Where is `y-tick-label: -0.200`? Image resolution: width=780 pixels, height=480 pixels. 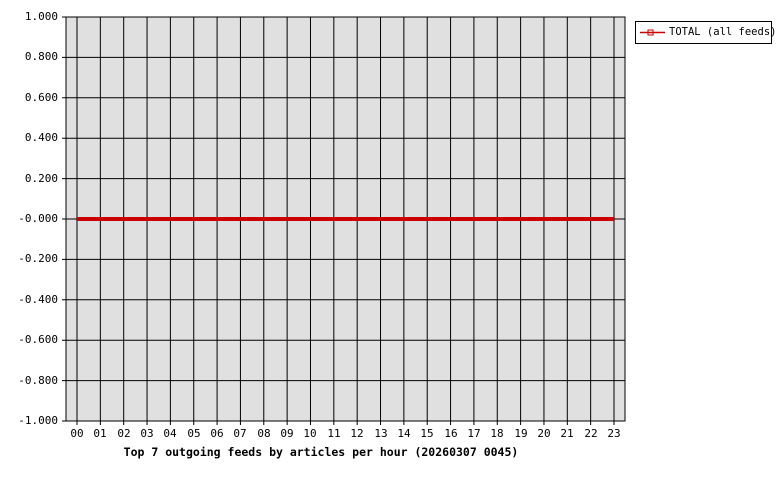
y-tick-label: -0.200 is located at coordinates (38, 258).